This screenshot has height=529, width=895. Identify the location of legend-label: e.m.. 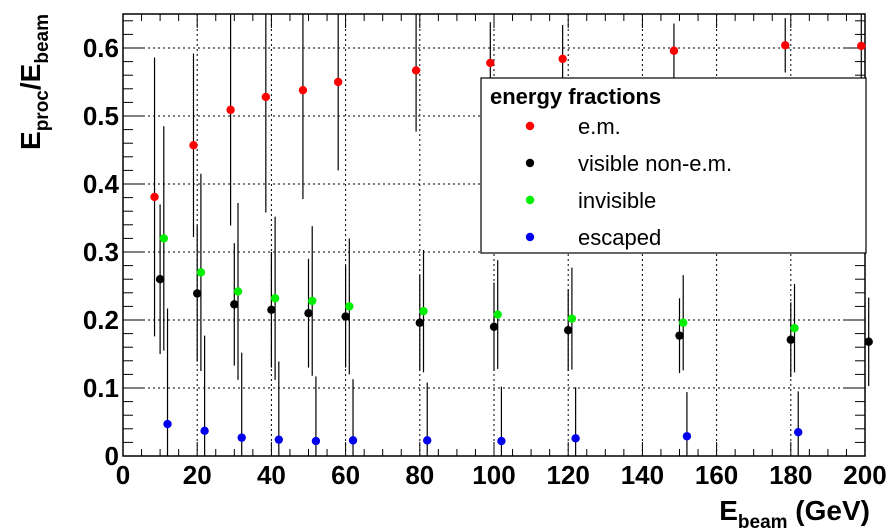
(599, 126).